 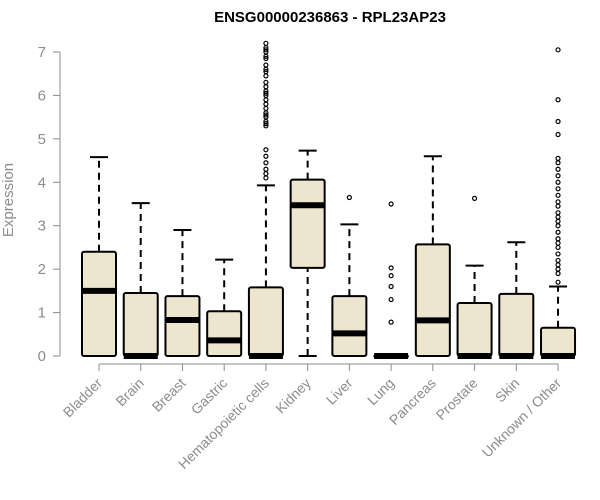 What do you see at coordinates (83, 398) in the screenshot?
I see `x-tick-label: Bladder` at bounding box center [83, 398].